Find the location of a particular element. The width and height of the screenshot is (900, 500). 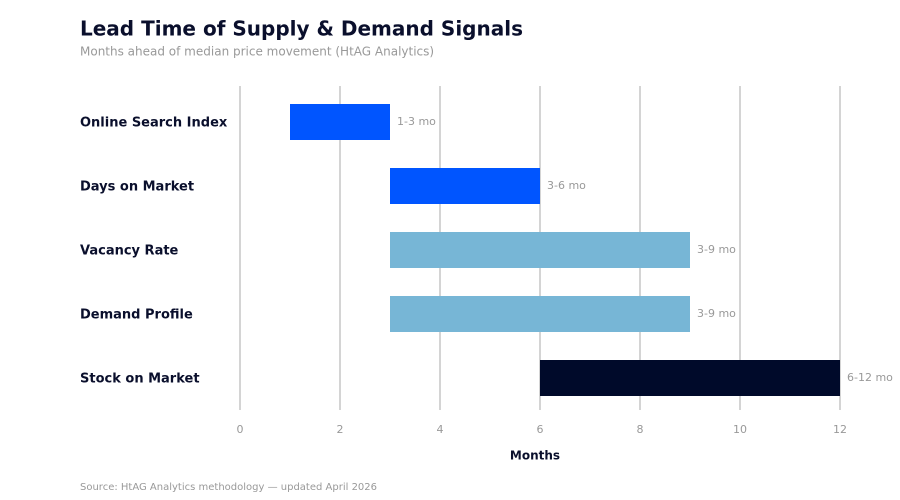

category-label: Online Search Index is located at coordinates (154, 123).